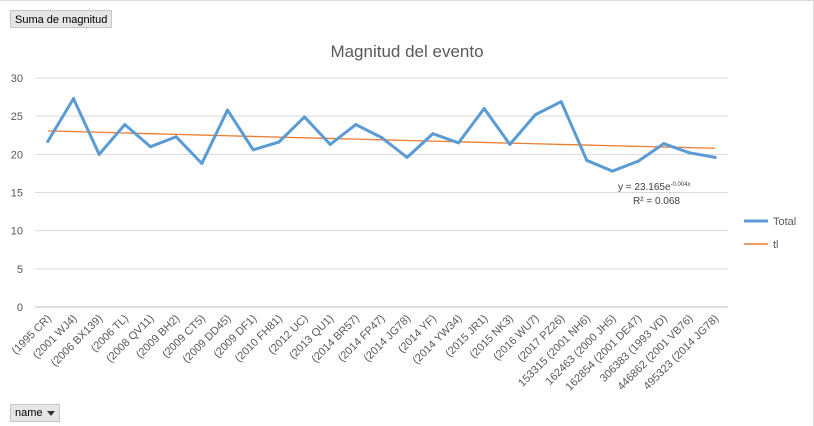  I want to click on series-line-tl, so click(381, 139).